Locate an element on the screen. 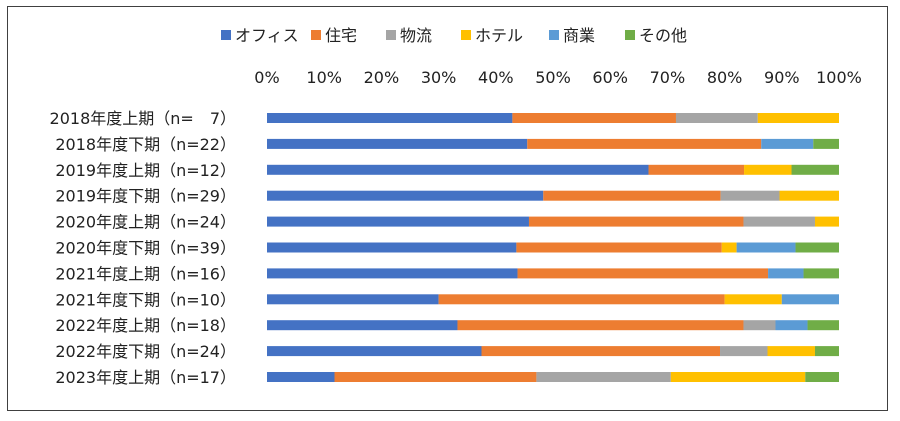  category-label-5: 2020年度下期（n=39） is located at coordinates (145, 248).